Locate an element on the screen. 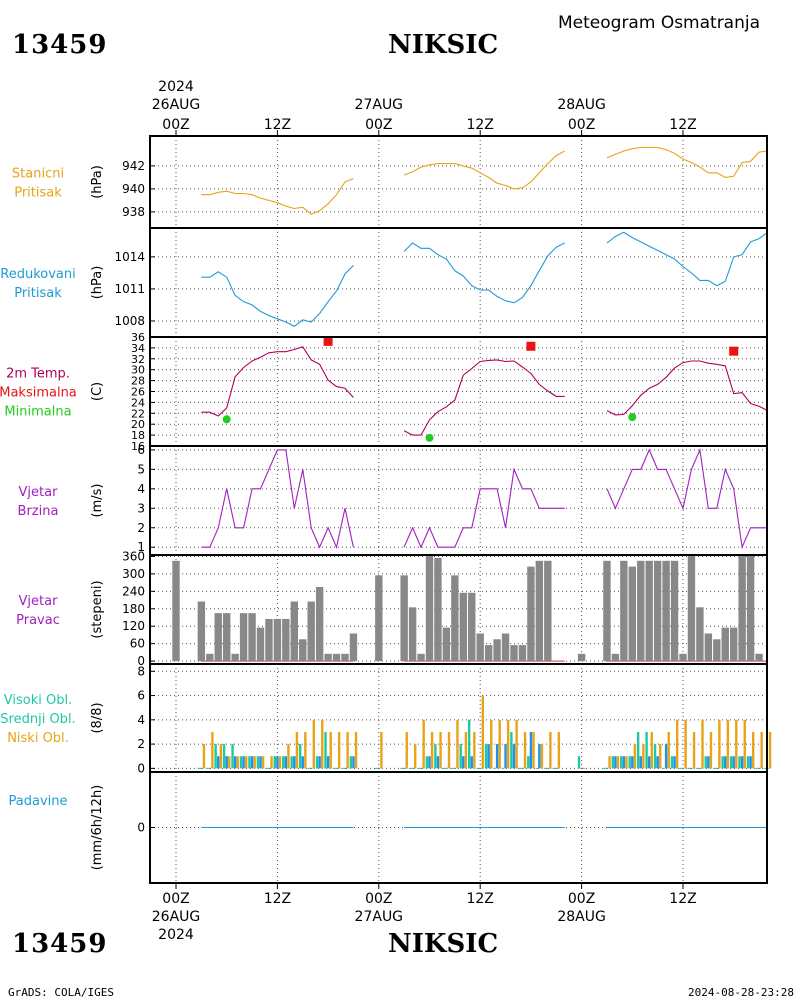 This screenshot has width=800, height=1000. clouds-title: Visoki Obl. is located at coordinates (38, 700).